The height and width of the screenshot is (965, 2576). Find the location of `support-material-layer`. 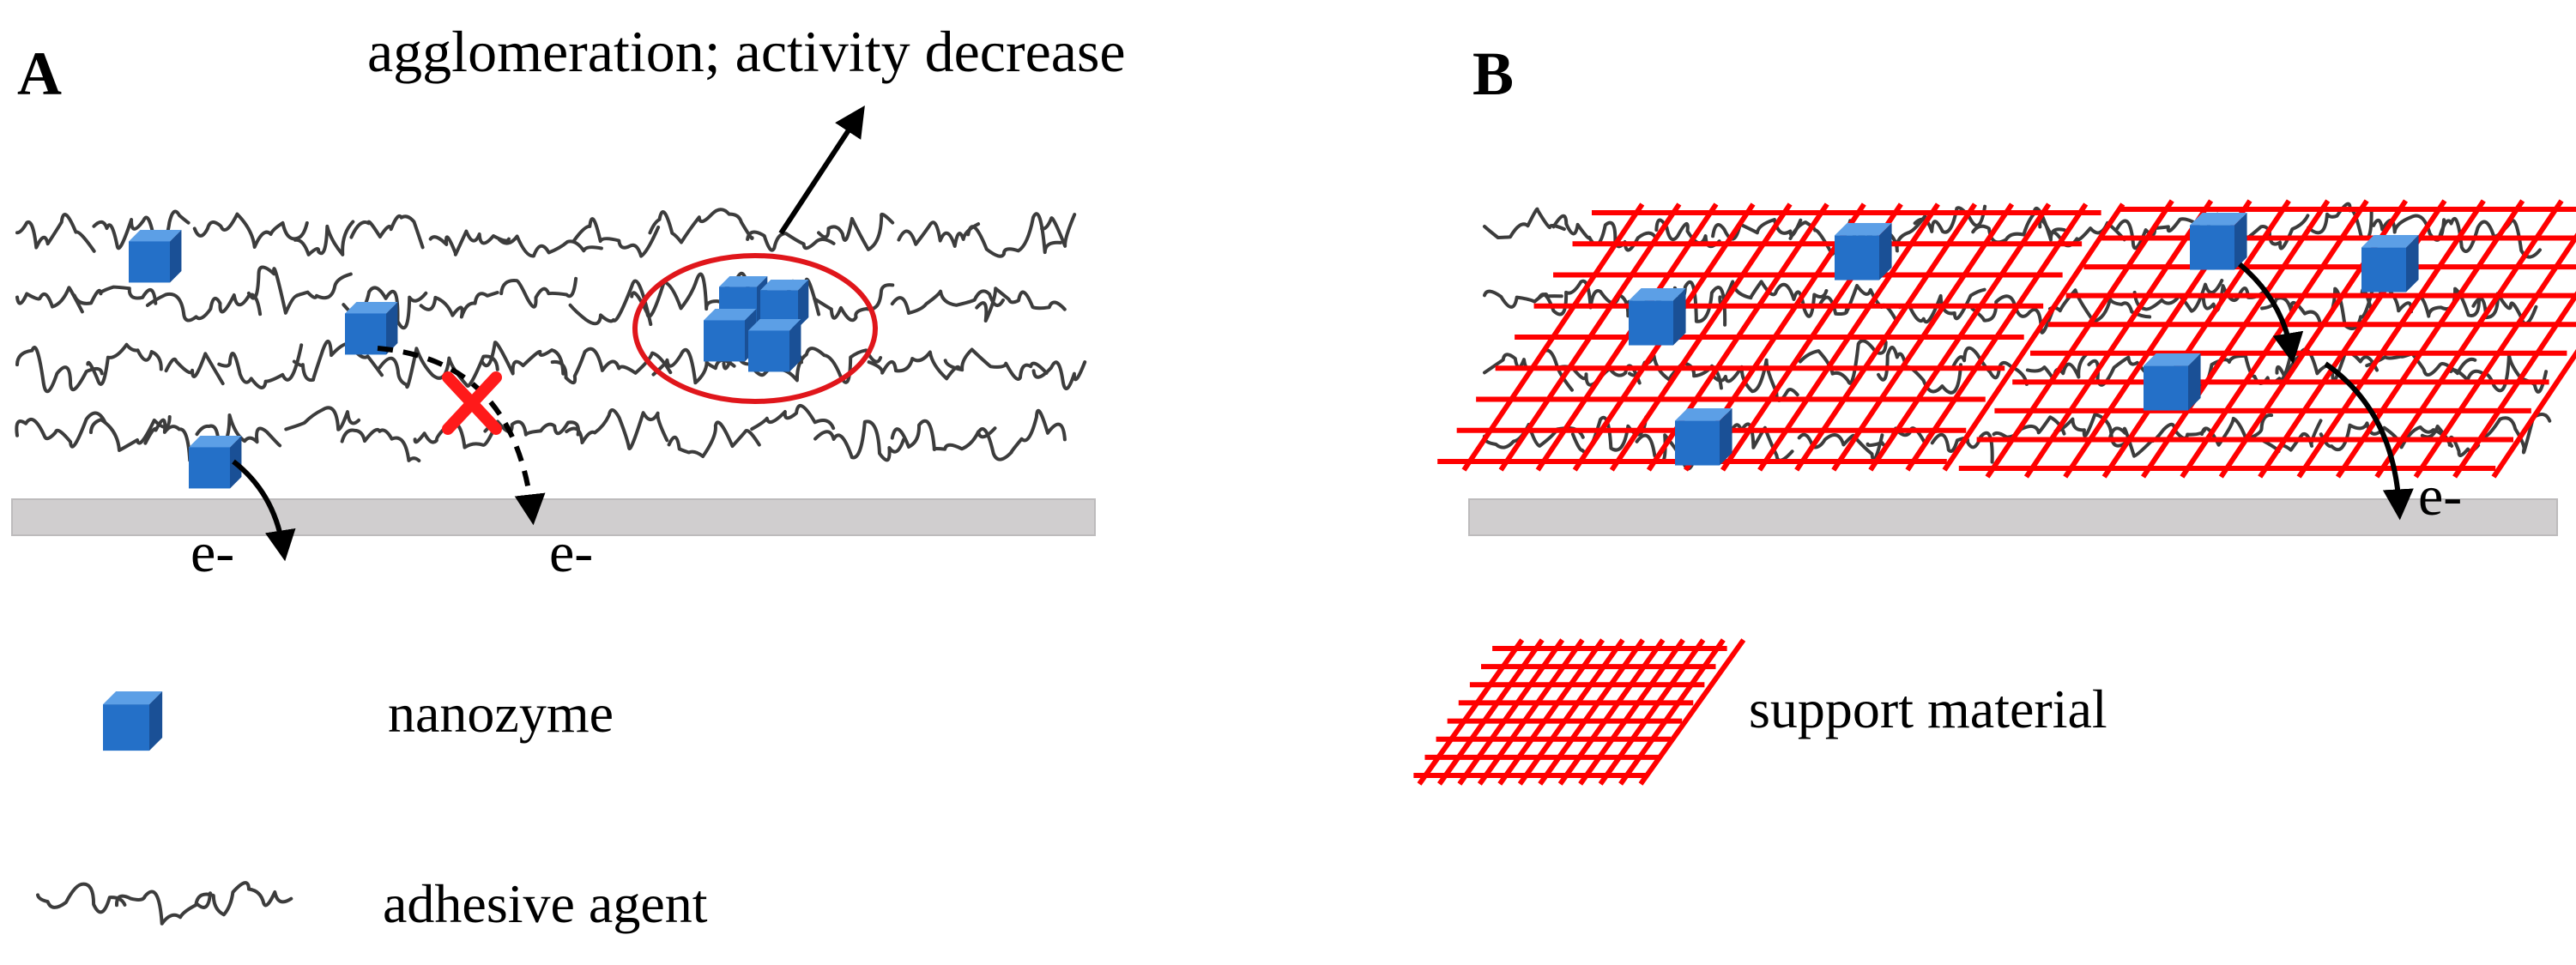

support-material-layer is located at coordinates (2006, 339).